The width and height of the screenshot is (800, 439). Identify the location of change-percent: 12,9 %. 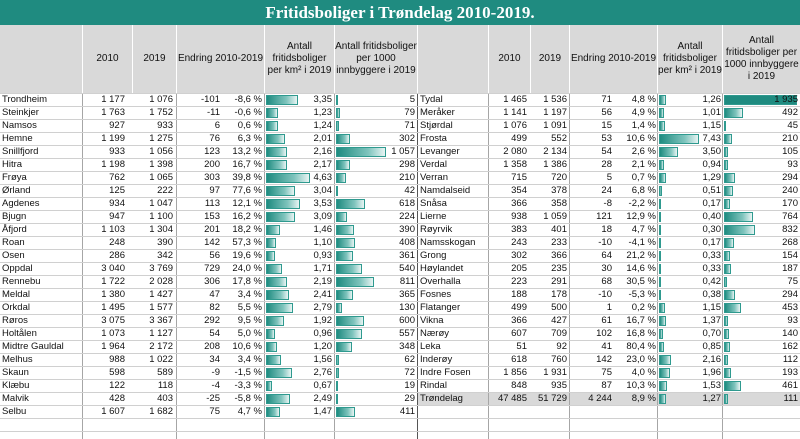
(641, 216).